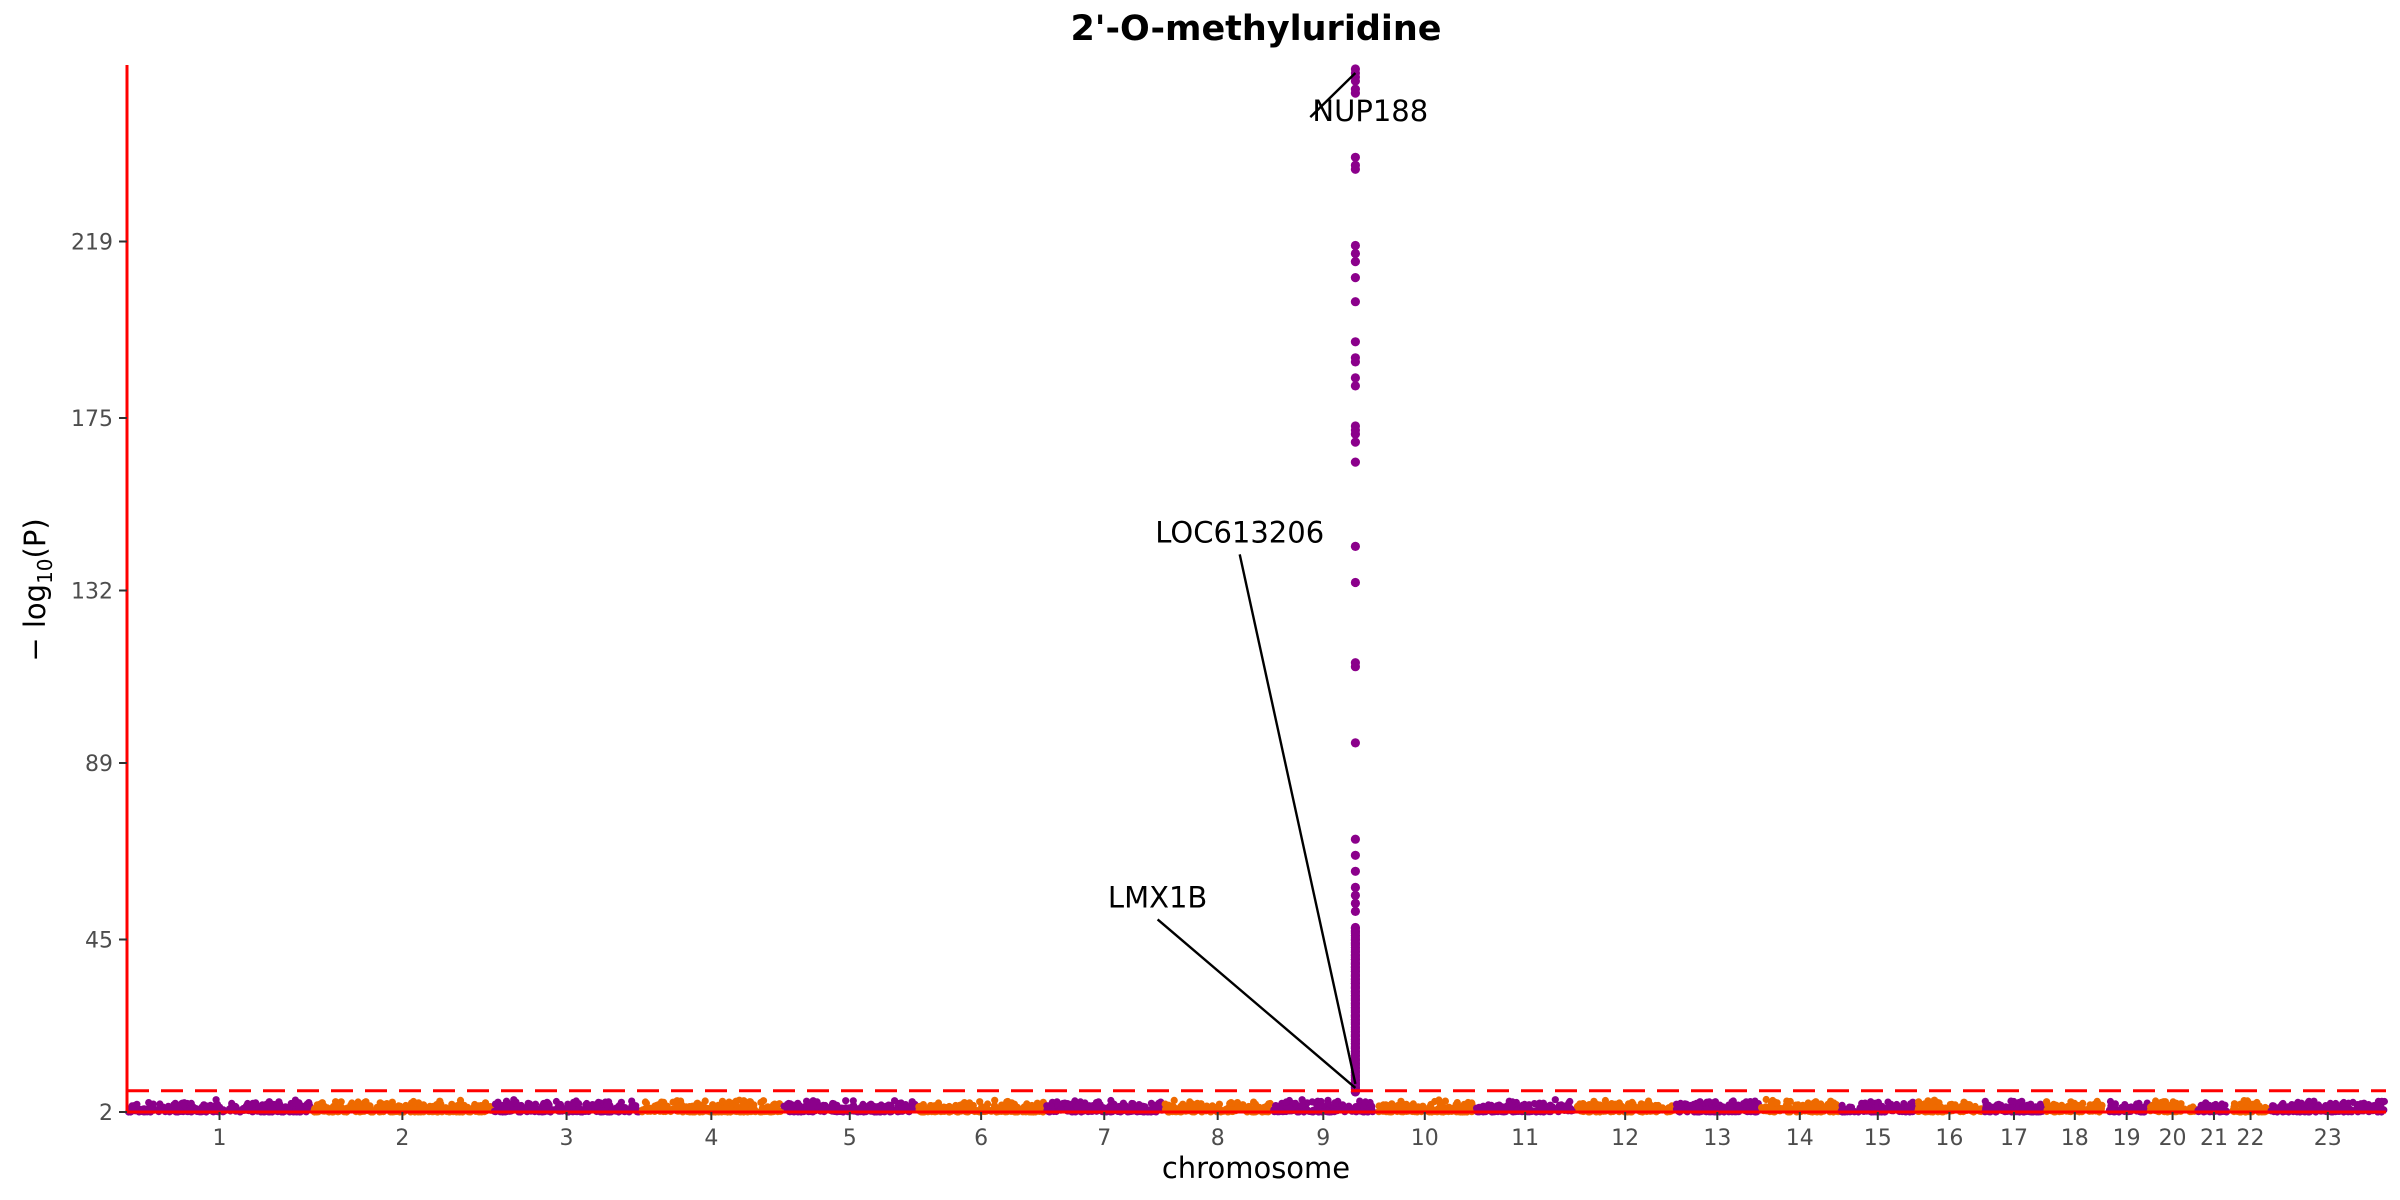 The image size is (2400, 1200). Describe the element at coordinates (92, 419) in the screenshot. I see `y-tick-label: 175` at that location.